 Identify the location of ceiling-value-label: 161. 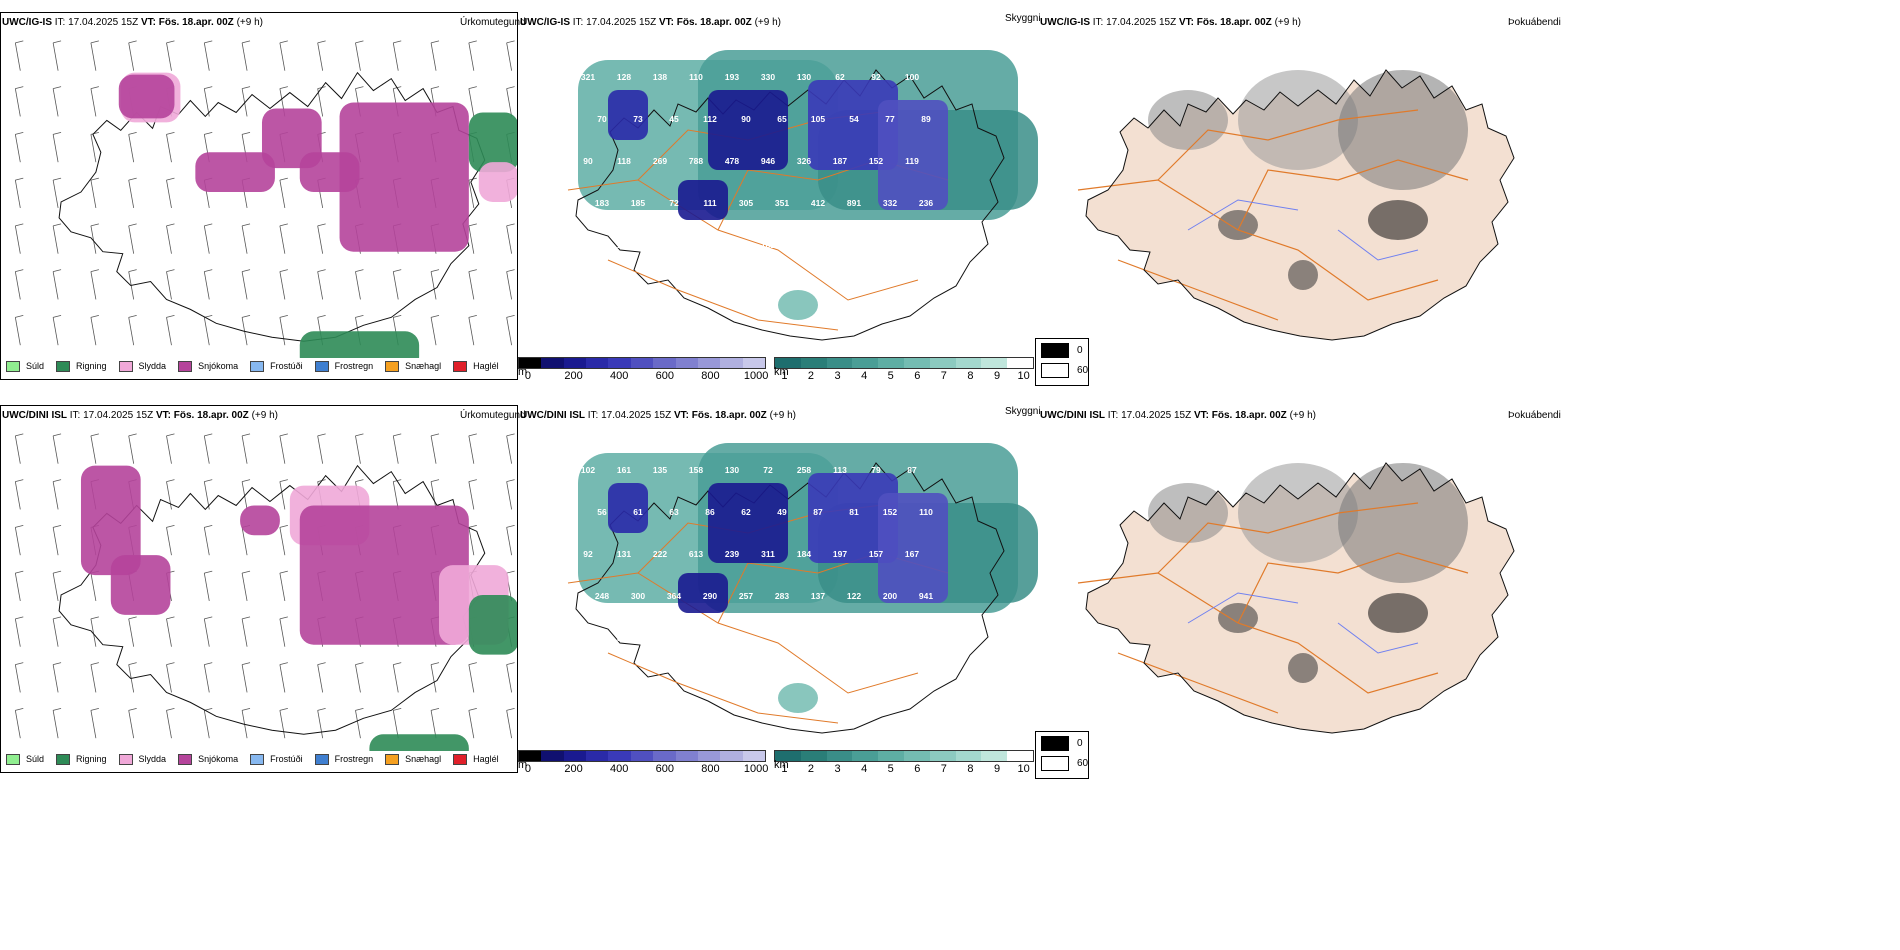
(624, 470).